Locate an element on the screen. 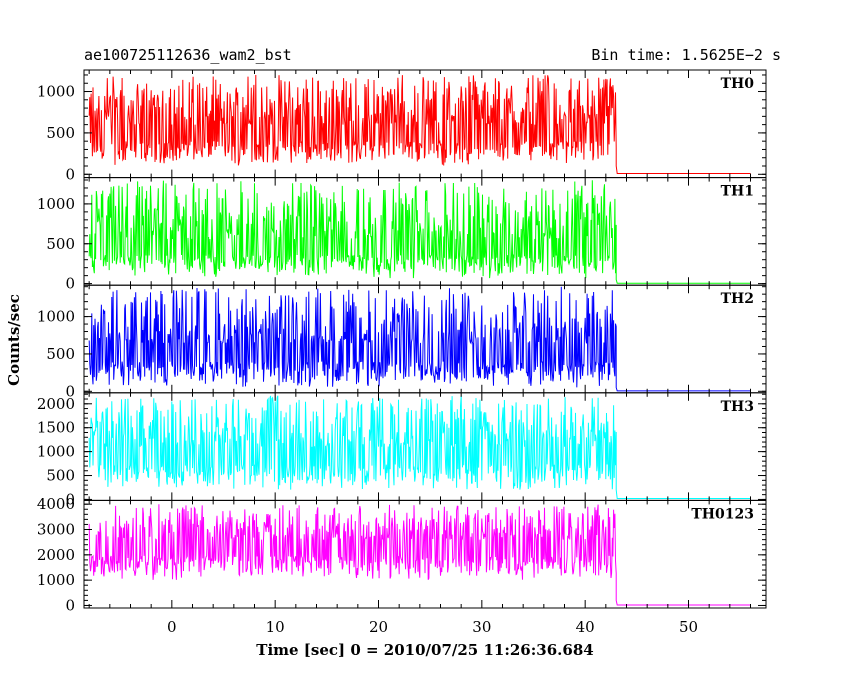 The image size is (850, 680). panel-th3: 0 500 1000 1500 2000 TH3 is located at coordinates (402, 450).